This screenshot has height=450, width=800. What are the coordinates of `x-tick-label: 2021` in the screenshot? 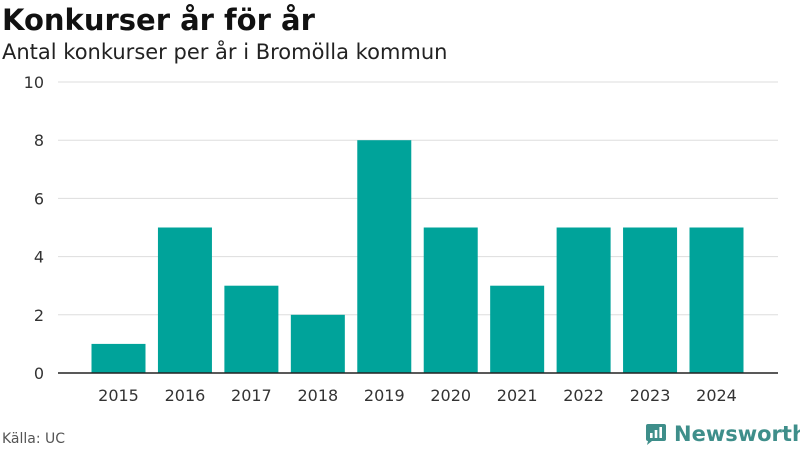 It's located at (517, 395).